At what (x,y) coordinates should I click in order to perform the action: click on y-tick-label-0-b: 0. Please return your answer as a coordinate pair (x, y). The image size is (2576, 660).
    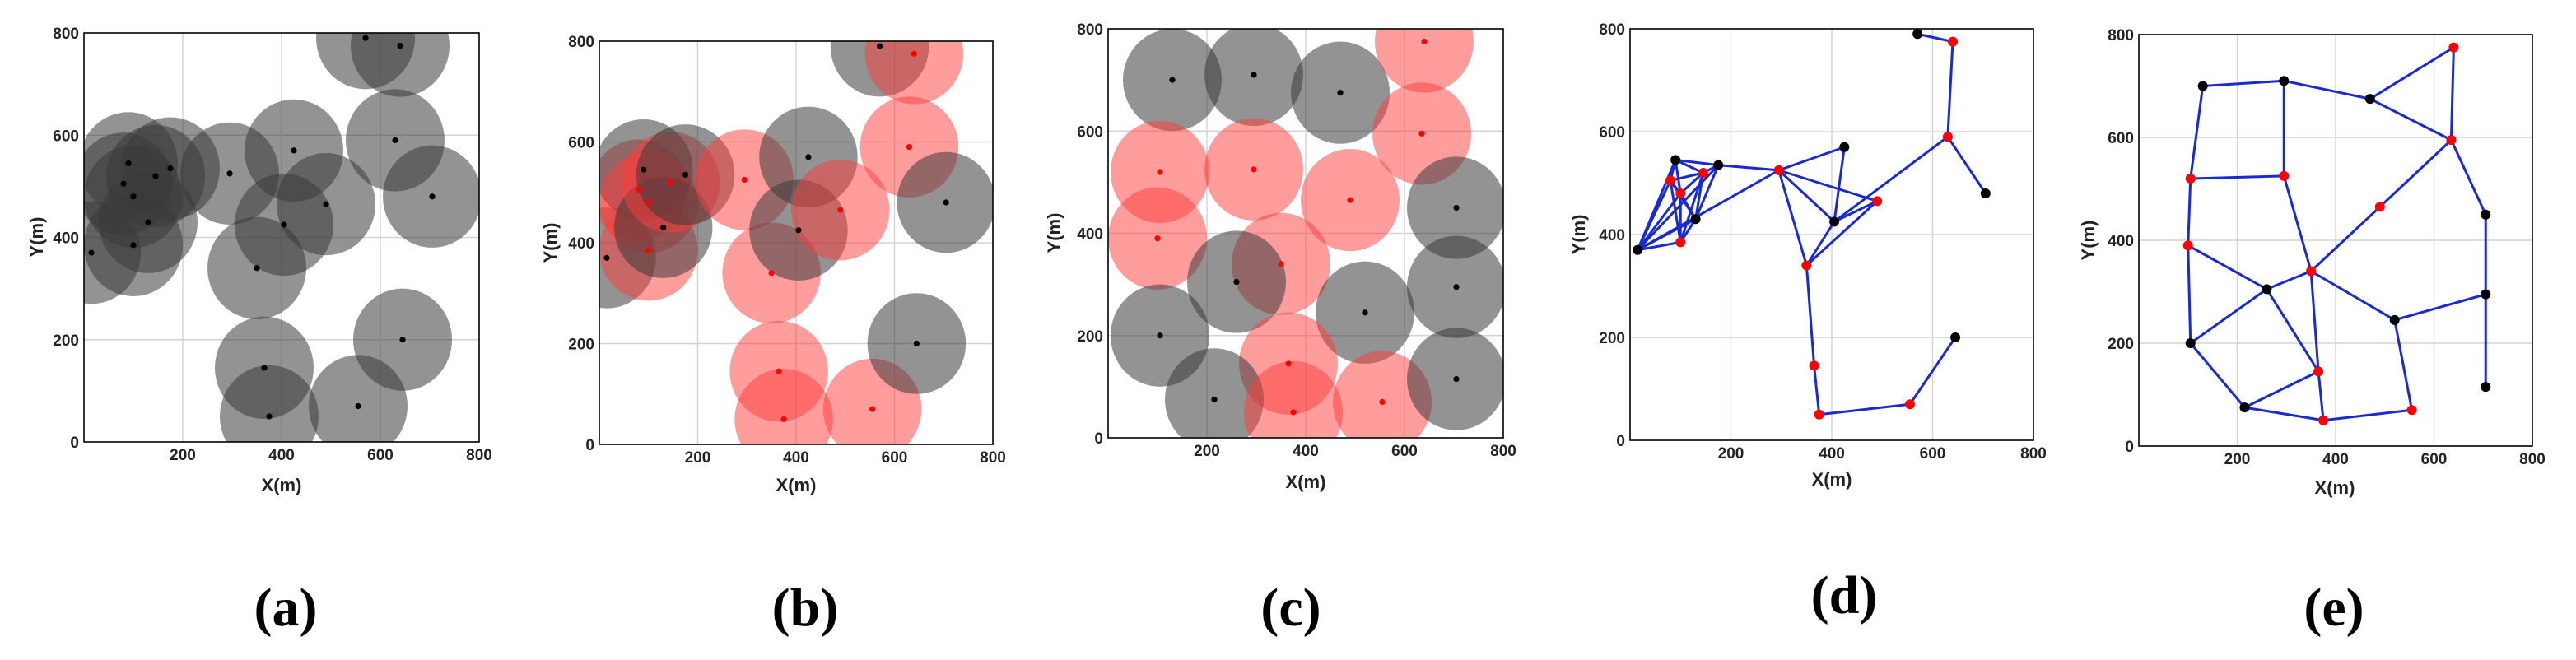
    Looking at the image, I should click on (589, 446).